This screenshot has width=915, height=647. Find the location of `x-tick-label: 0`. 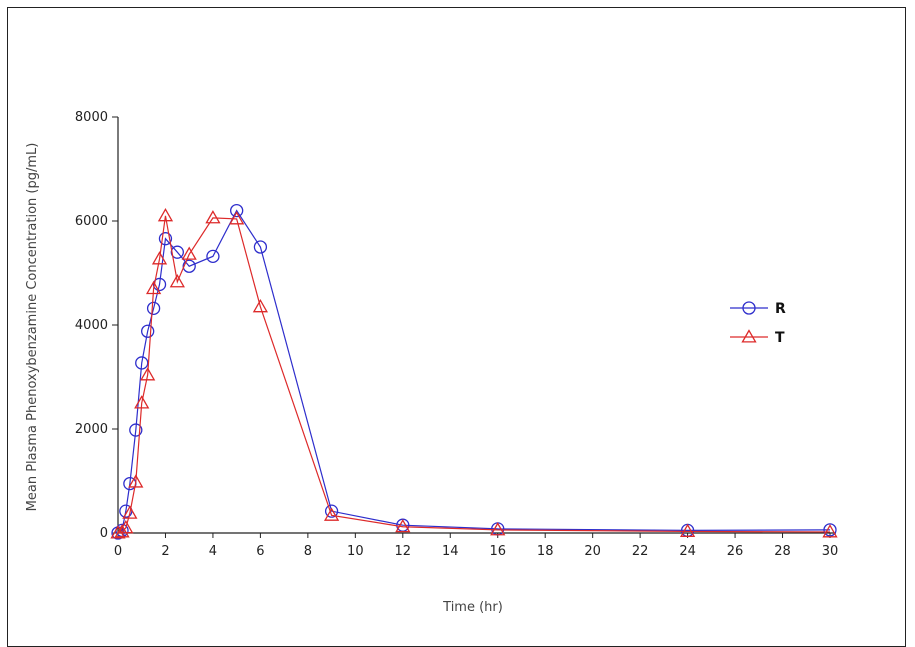

x-tick-label: 0 is located at coordinates (118, 551).